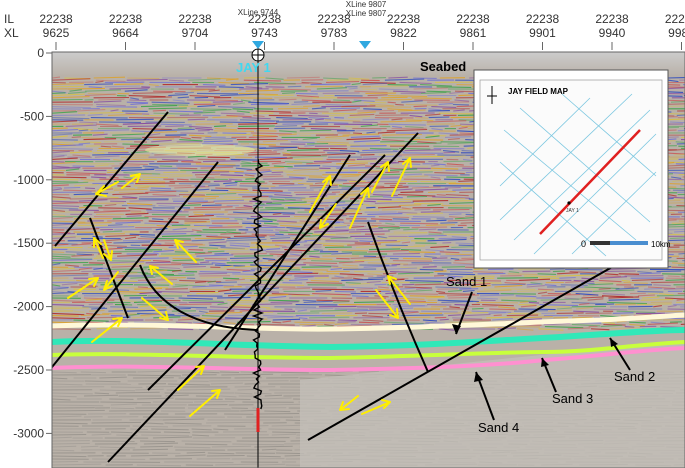  What do you see at coordinates (404, 19) in the screenshot?
I see `il-tick-label: 22238` at bounding box center [404, 19].